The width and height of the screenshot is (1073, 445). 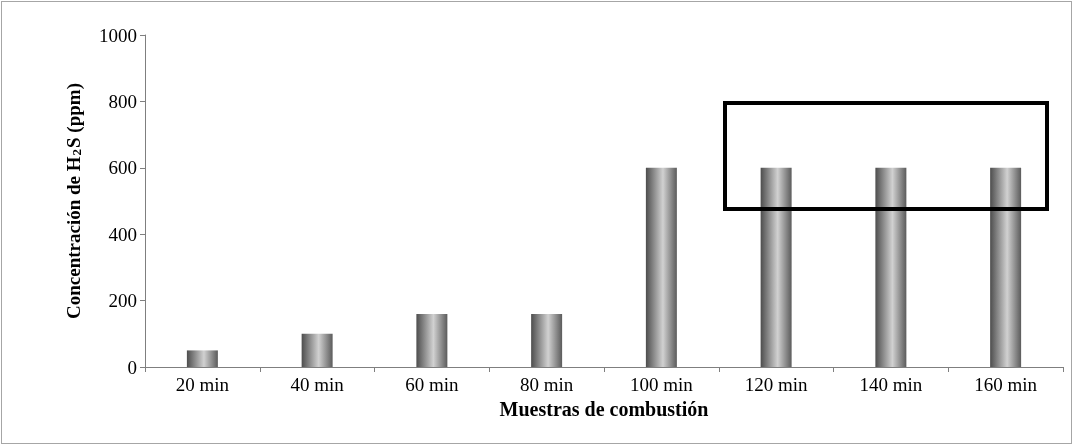 I want to click on x-tick-label: 100 min, so click(x=661, y=384).